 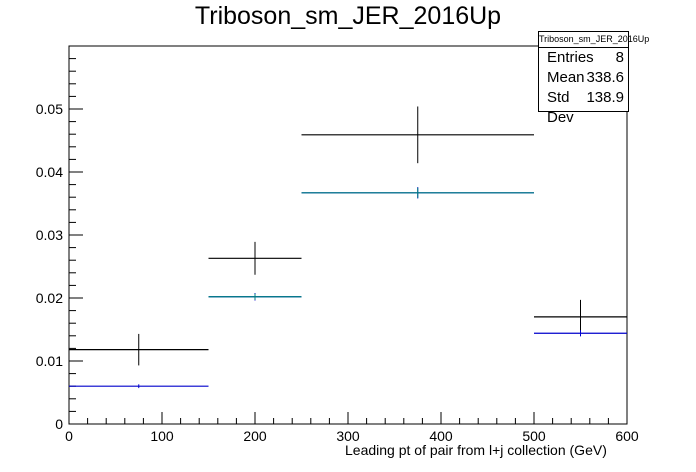 I want to click on y-tick-label: 0.01, so click(x=49, y=361).